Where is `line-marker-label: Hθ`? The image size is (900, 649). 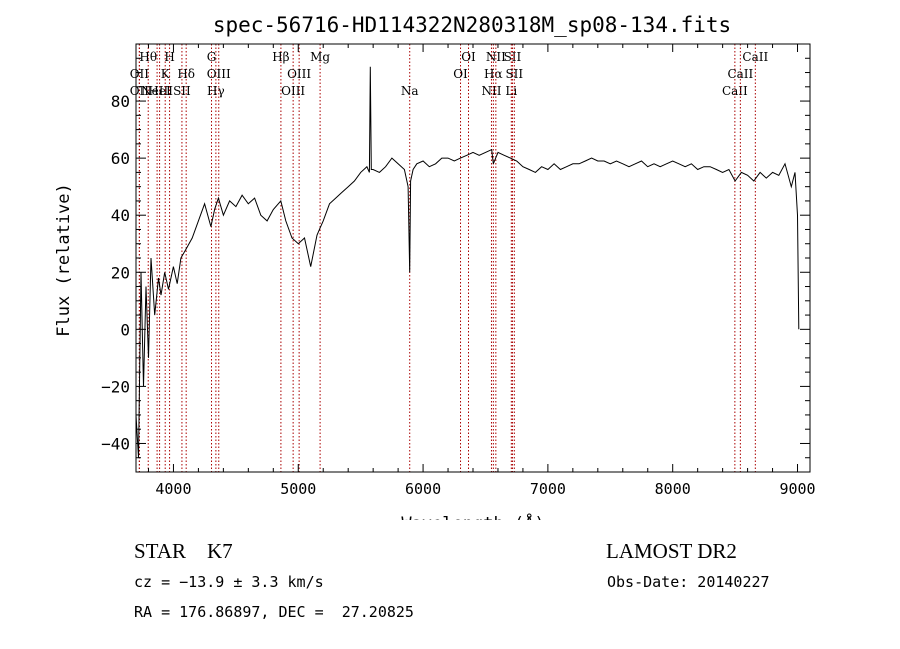
line-marker-label: Hθ is located at coordinates (148, 57).